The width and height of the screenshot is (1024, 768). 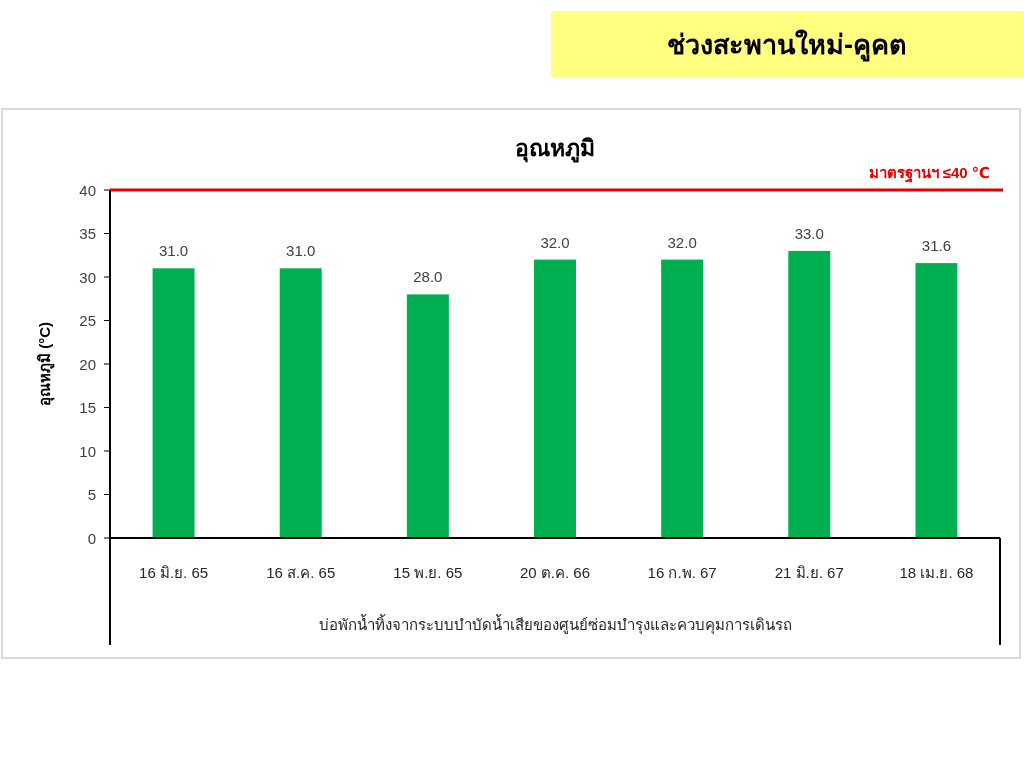 What do you see at coordinates (174, 572) in the screenshot?
I see `xtick: 16 มิ.ย. 65` at bounding box center [174, 572].